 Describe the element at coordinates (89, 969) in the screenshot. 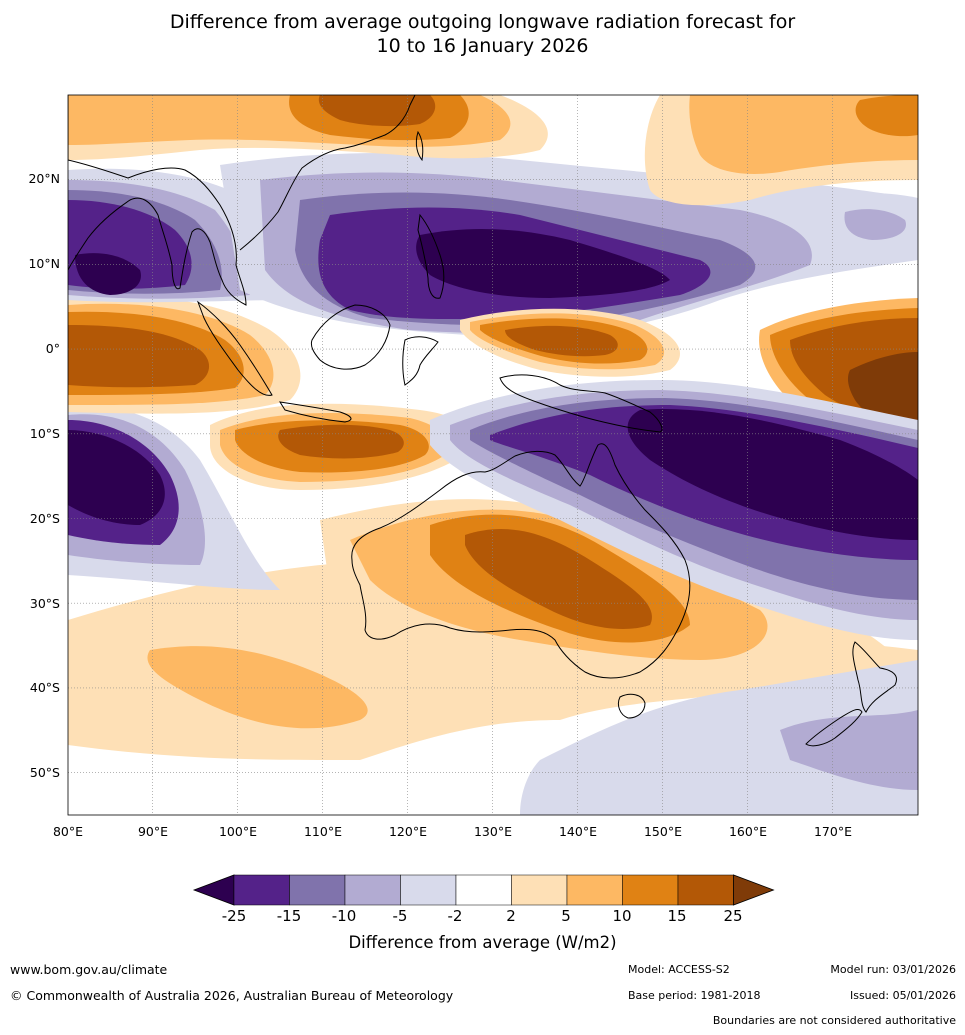

I see `footer-url: www.bom.gov.au/climate` at that location.